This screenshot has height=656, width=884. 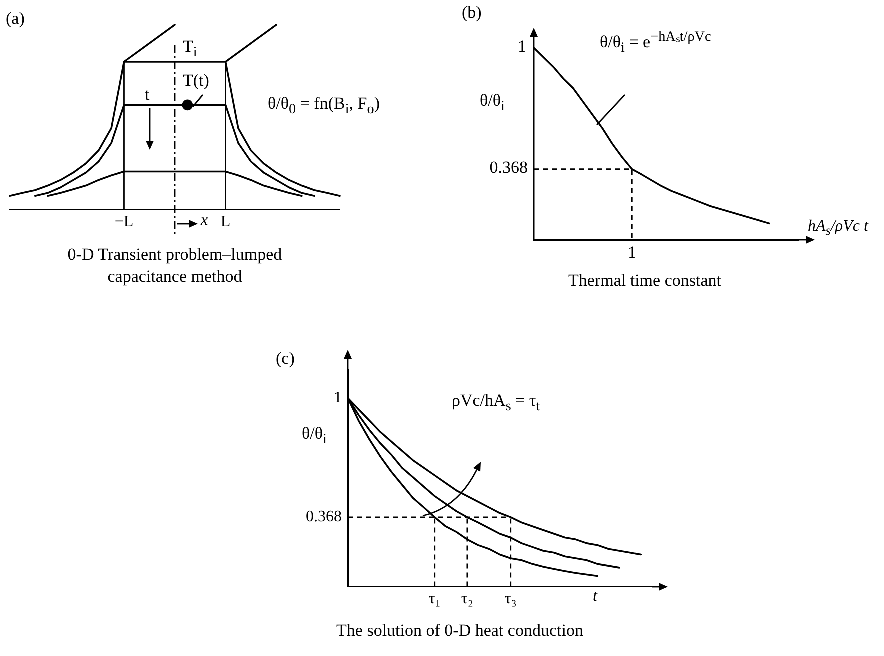 I want to click on x-tick-label: τ₁, so click(x=434, y=599).